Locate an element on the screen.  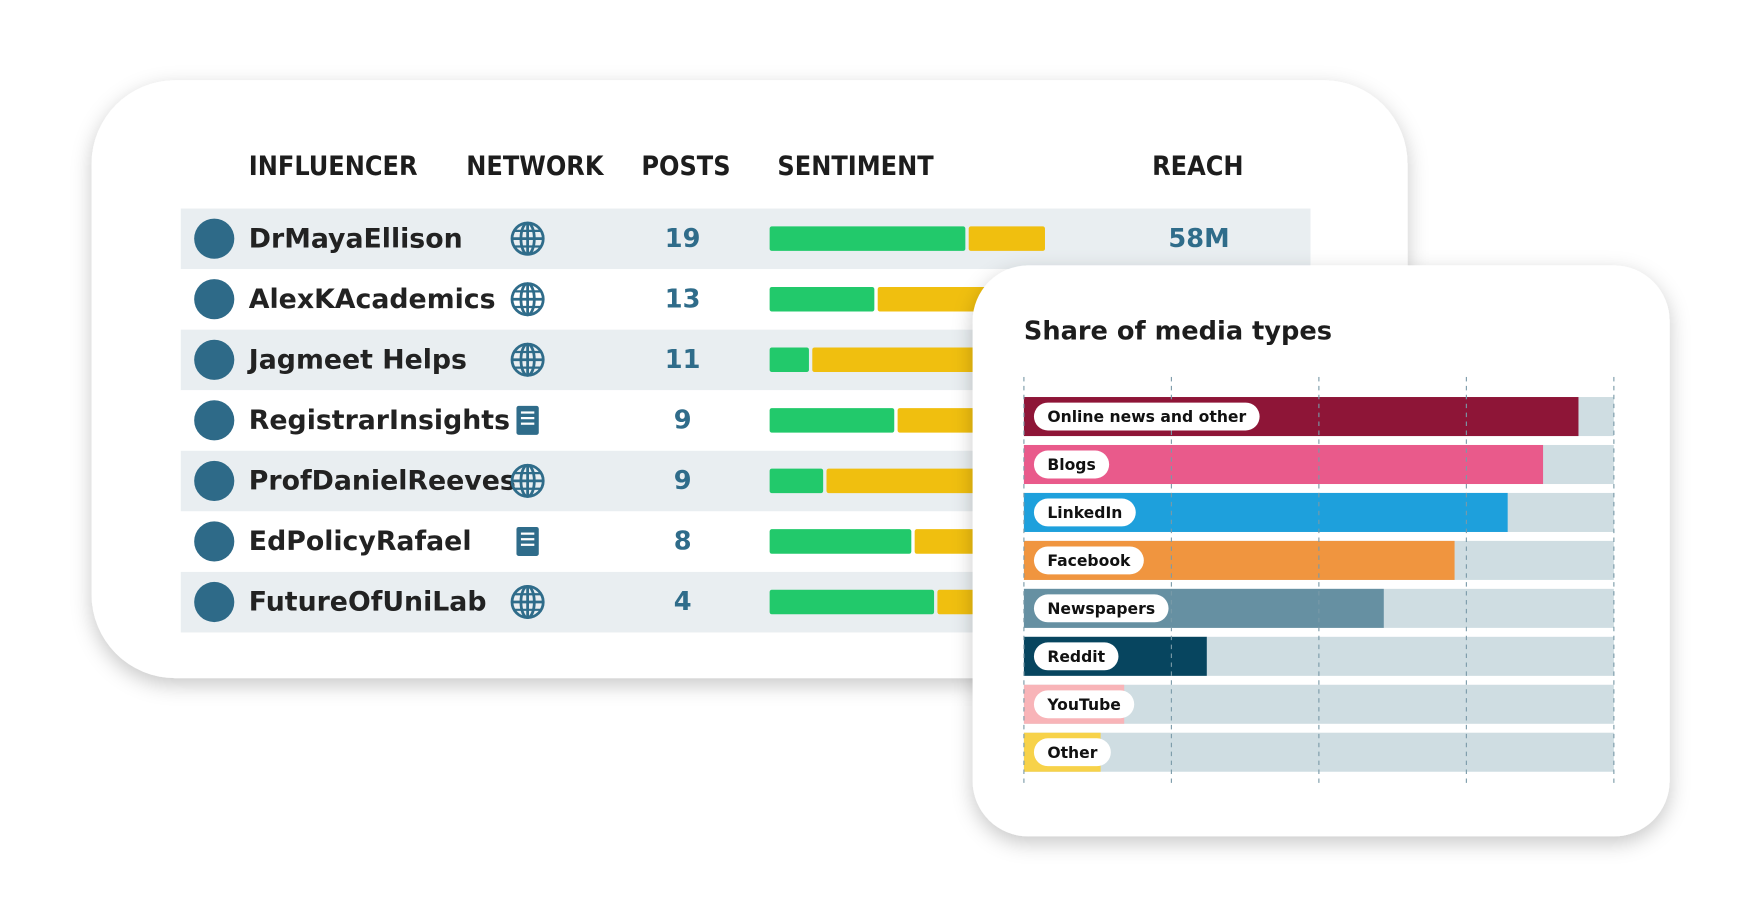
category-label: LinkedIn is located at coordinates (1084, 513).